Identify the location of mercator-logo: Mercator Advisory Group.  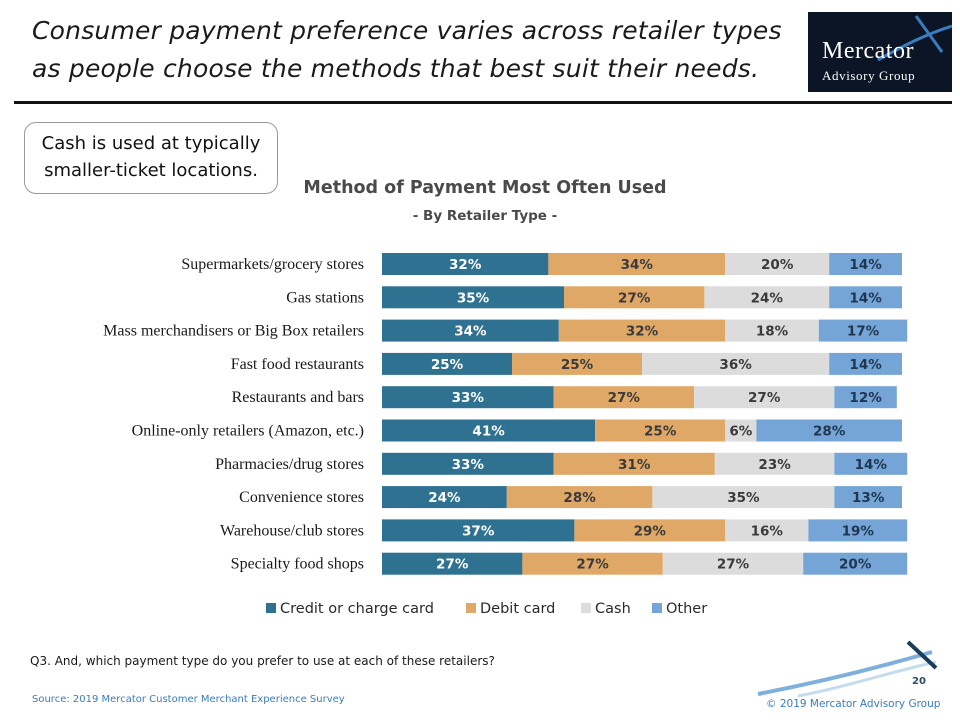
(880, 52).